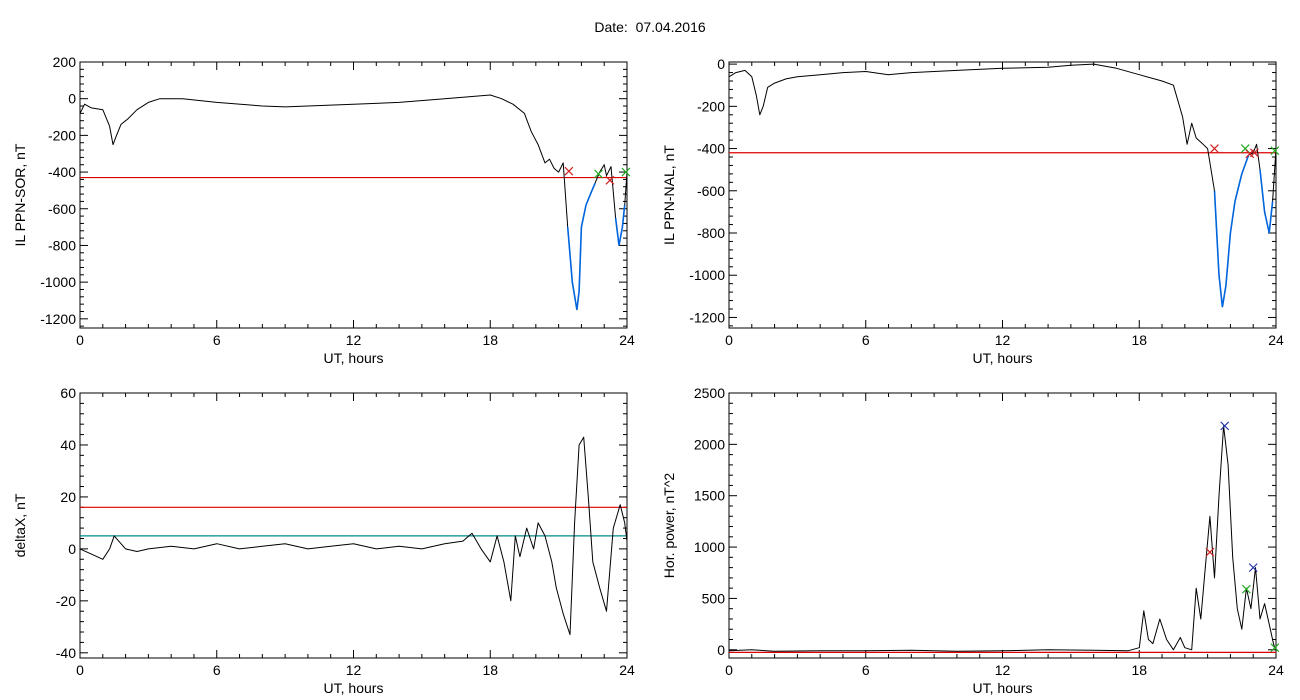 The image size is (1300, 700). Describe the element at coordinates (20, 525) in the screenshot. I see `y-axis-label: deltaX, nT` at that location.